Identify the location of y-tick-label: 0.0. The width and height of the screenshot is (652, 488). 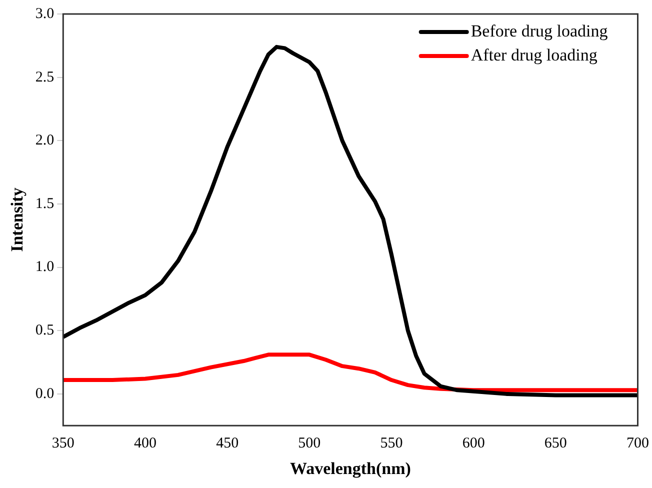
(44, 394).